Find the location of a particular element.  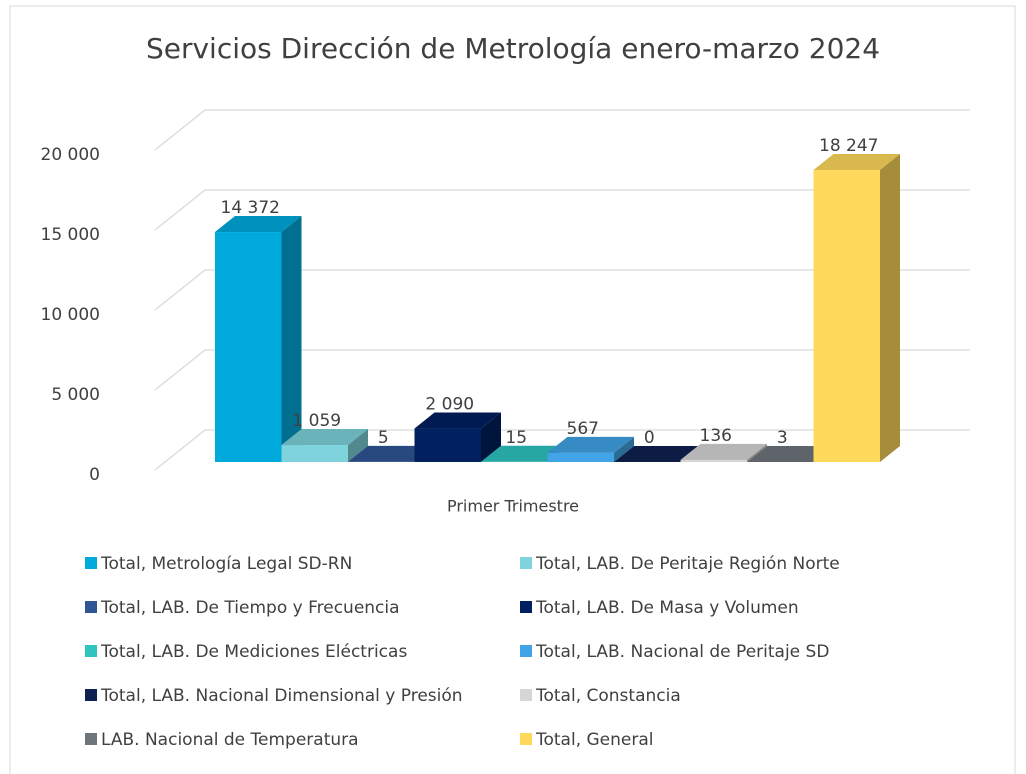

legend-label: LAB. Nacional de Temperatura is located at coordinates (230, 740).